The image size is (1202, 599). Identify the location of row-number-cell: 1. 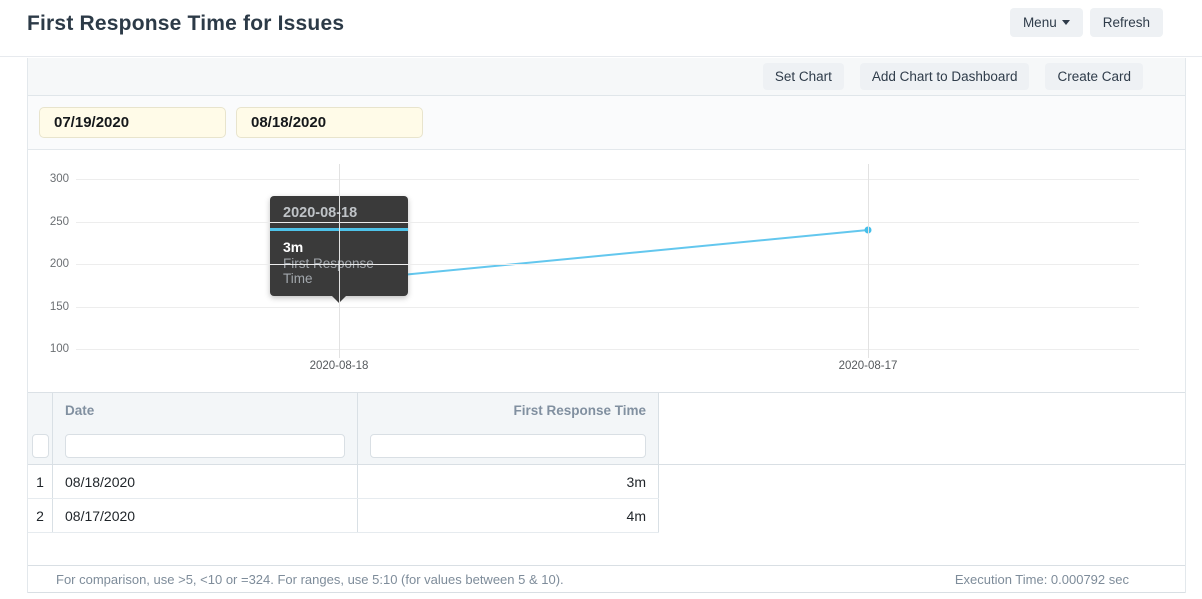
(40, 481).